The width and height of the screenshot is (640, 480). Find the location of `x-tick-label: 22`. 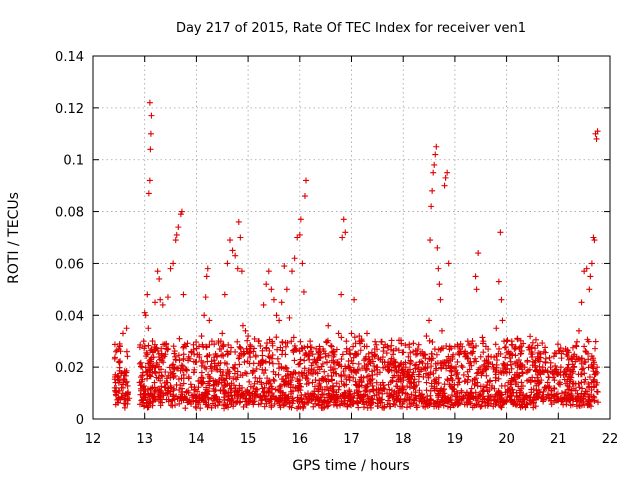

x-tick-label: 22 is located at coordinates (610, 439).